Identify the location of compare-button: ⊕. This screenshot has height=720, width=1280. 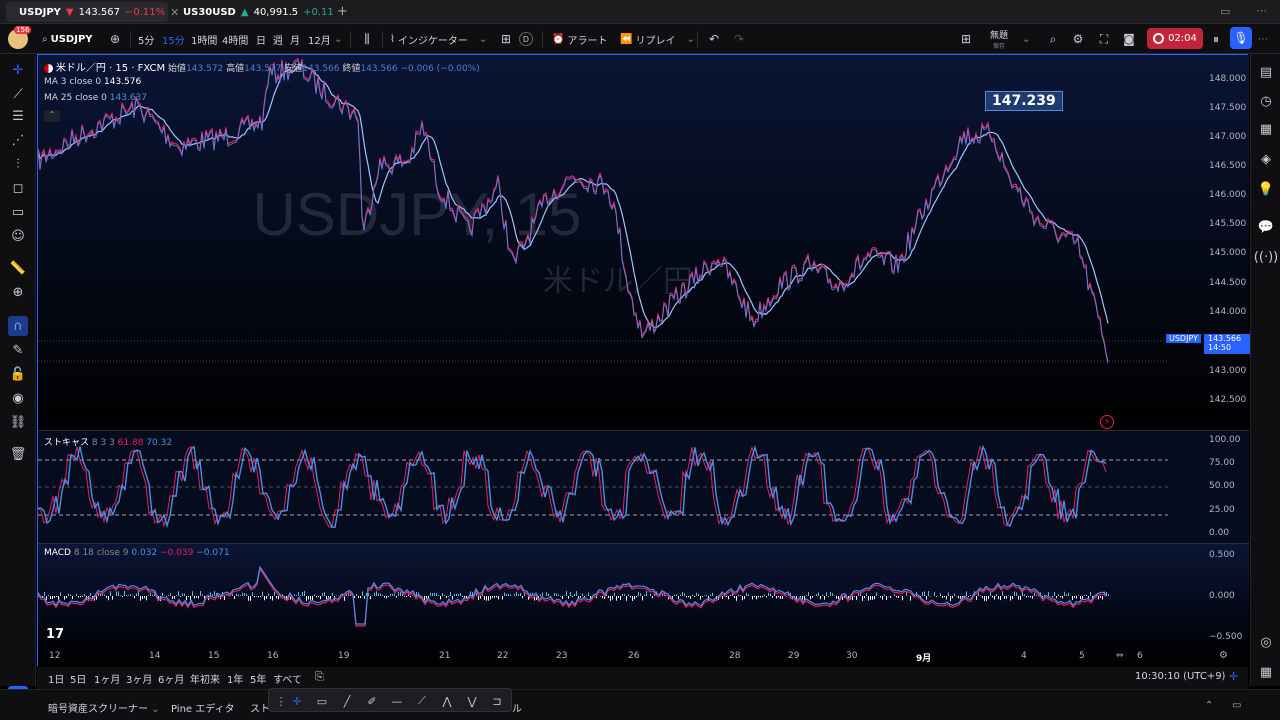
(115, 39).